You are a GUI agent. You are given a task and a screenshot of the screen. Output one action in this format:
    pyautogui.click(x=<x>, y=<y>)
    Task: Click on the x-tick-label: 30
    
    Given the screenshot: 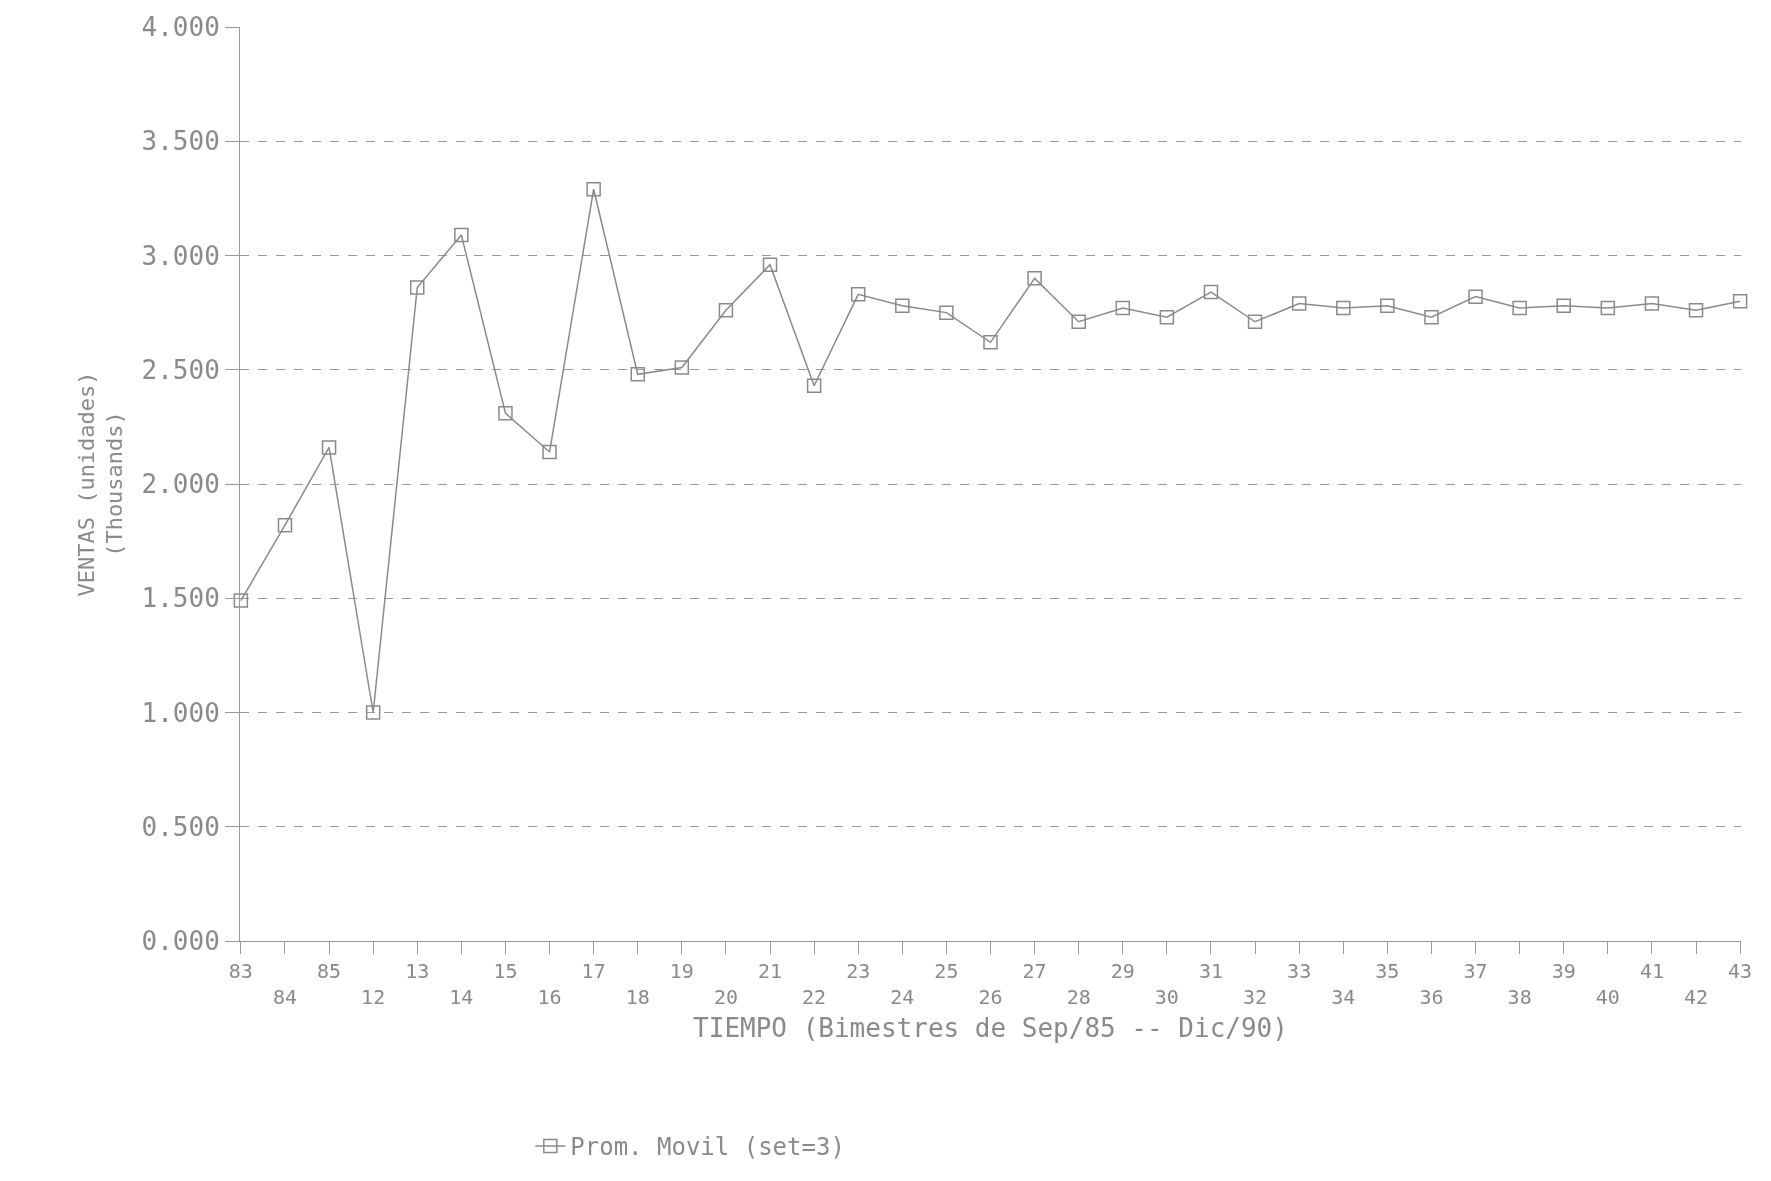 What is the action you would take?
    pyautogui.click(x=1166, y=997)
    